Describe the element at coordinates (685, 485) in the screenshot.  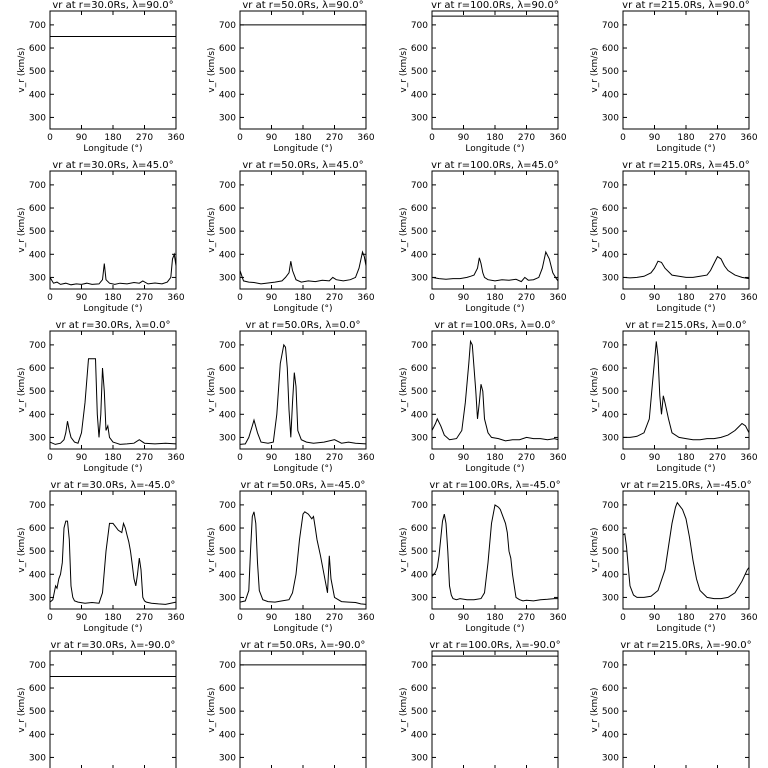
I see `panel-title: vr at r=215.0Rs, λ=-45.0°` at that location.